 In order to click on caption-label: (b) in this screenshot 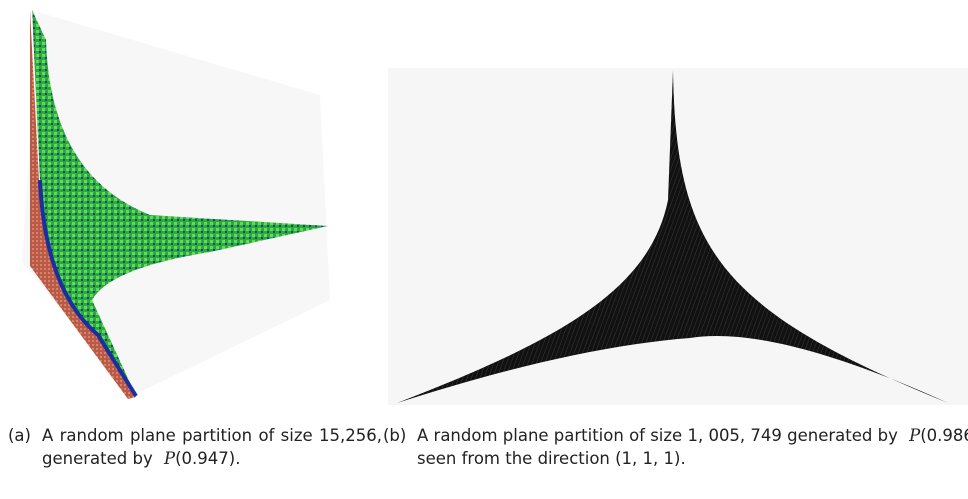, I will do `click(395, 435)`.